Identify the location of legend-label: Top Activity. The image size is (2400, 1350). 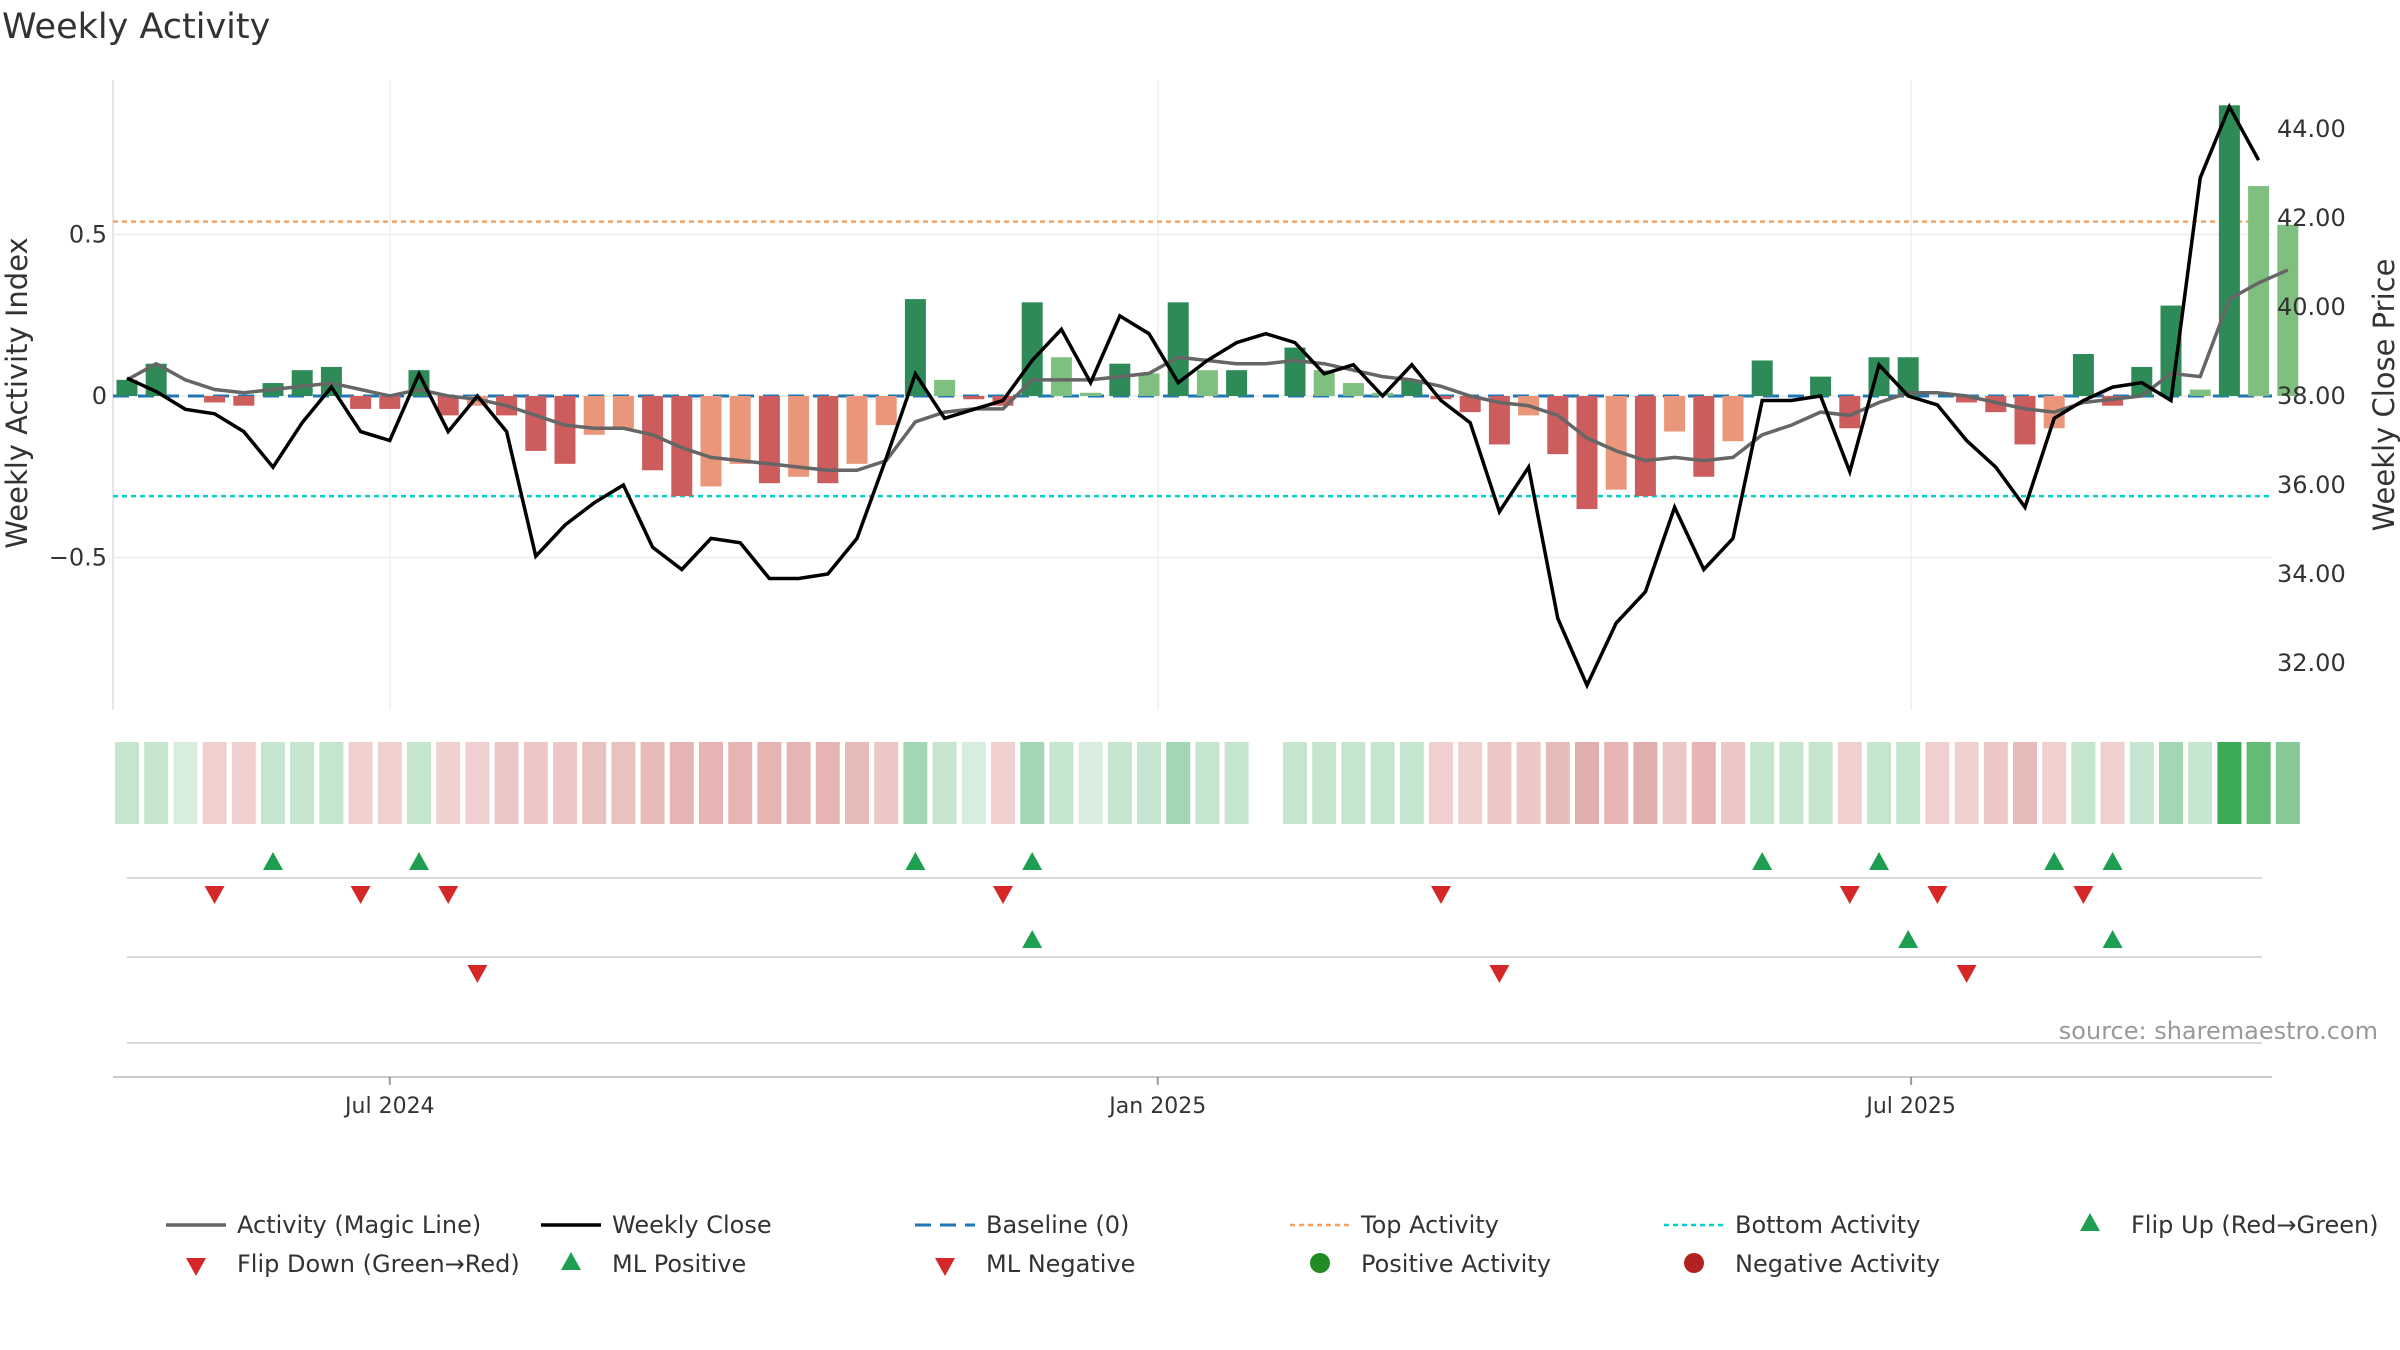
(1429, 1225).